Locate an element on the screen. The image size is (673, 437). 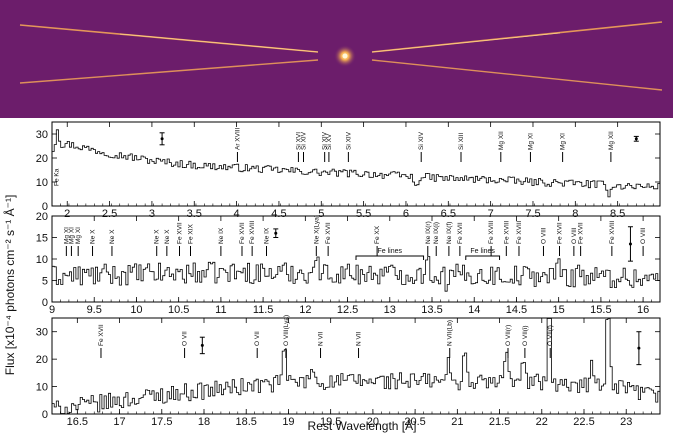
line-id-label: Ne IX(f) is located at coordinates (449, 233).